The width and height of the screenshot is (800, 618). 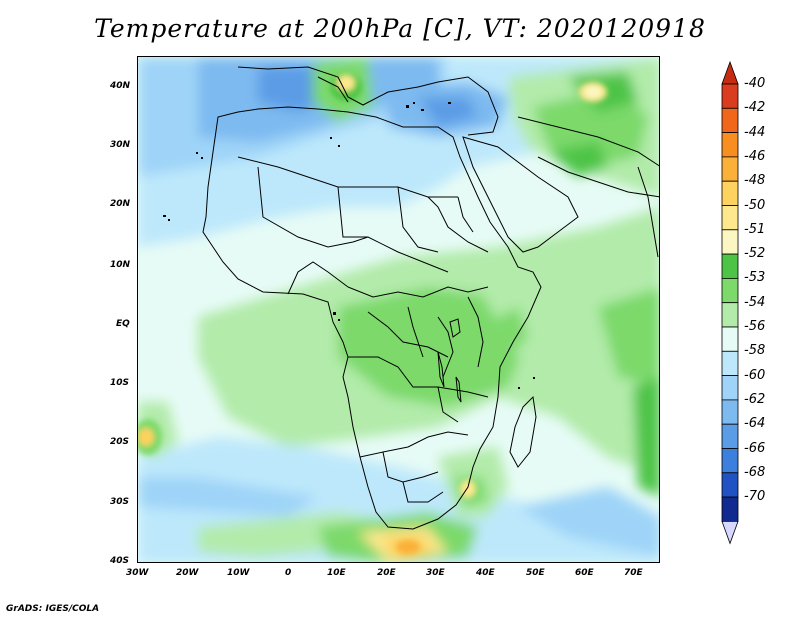 What do you see at coordinates (120, 204) in the screenshot?
I see `lat-label: 20N` at bounding box center [120, 204].